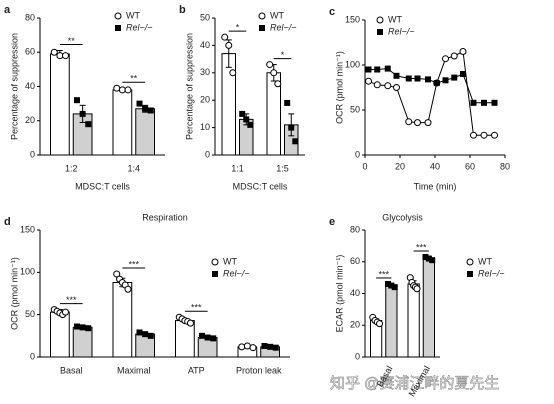 The width and height of the screenshot is (554, 404). What do you see at coordinates (205, 100) in the screenshot?
I see `y-tick-label: 20` at bounding box center [205, 100].